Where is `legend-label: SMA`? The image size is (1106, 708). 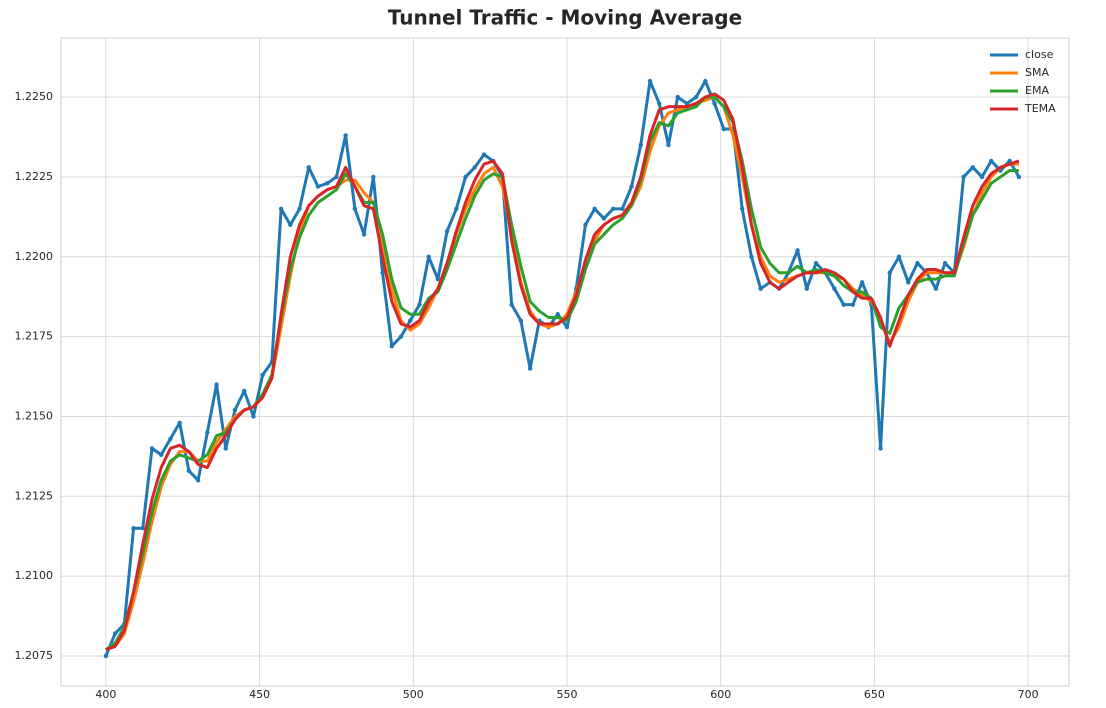
legend-label: SMA is located at coordinates (1037, 72).